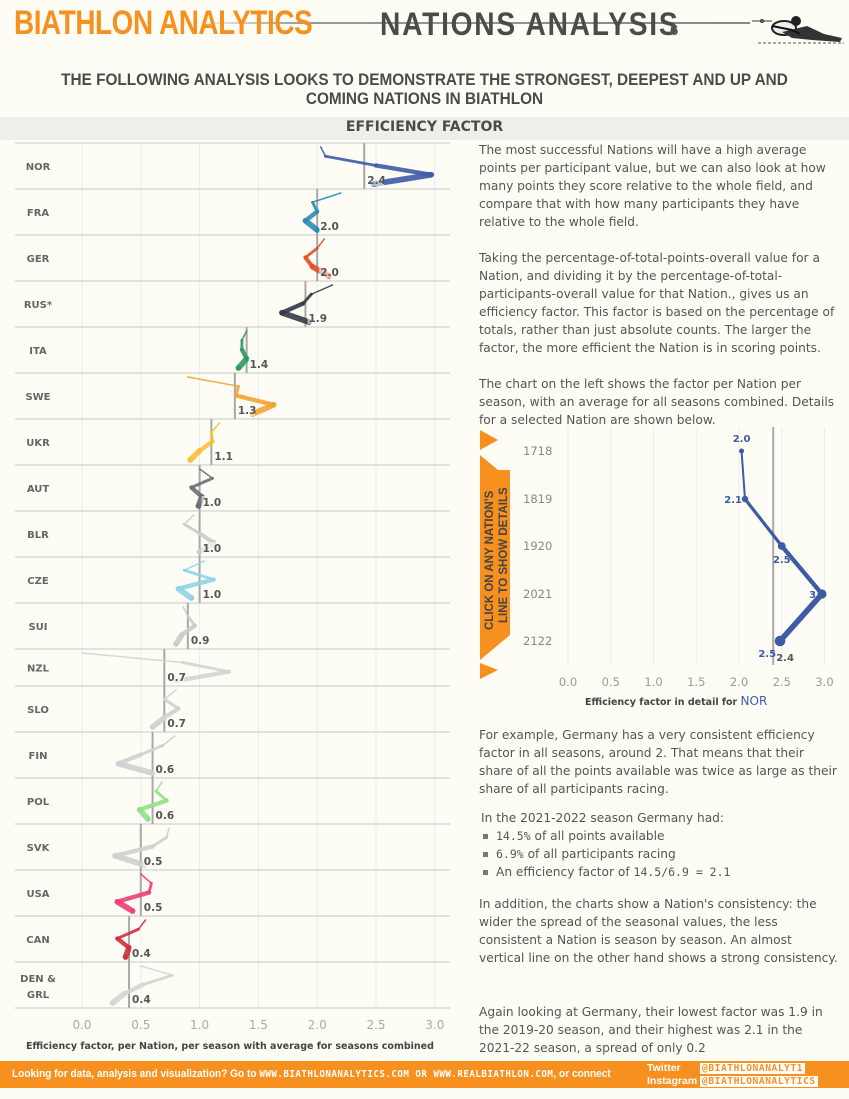  Describe the element at coordinates (38, 756) in the screenshot. I see `nation-label: FIN` at that location.